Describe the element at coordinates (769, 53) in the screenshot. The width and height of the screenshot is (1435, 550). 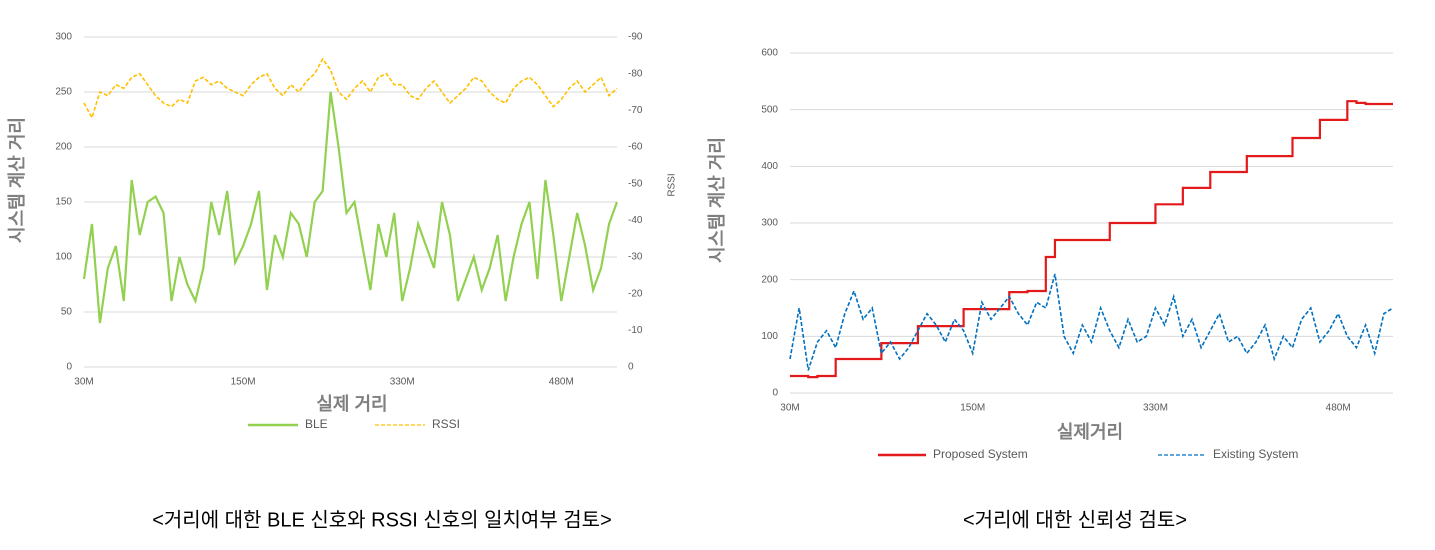
I see `y-tick-label: 600` at that location.